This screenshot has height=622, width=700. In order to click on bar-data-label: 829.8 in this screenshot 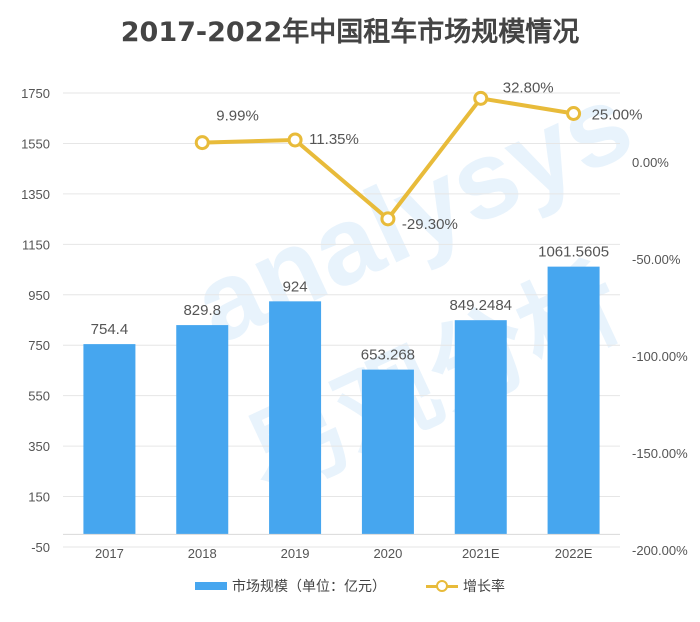, I will do `click(202, 310)`.